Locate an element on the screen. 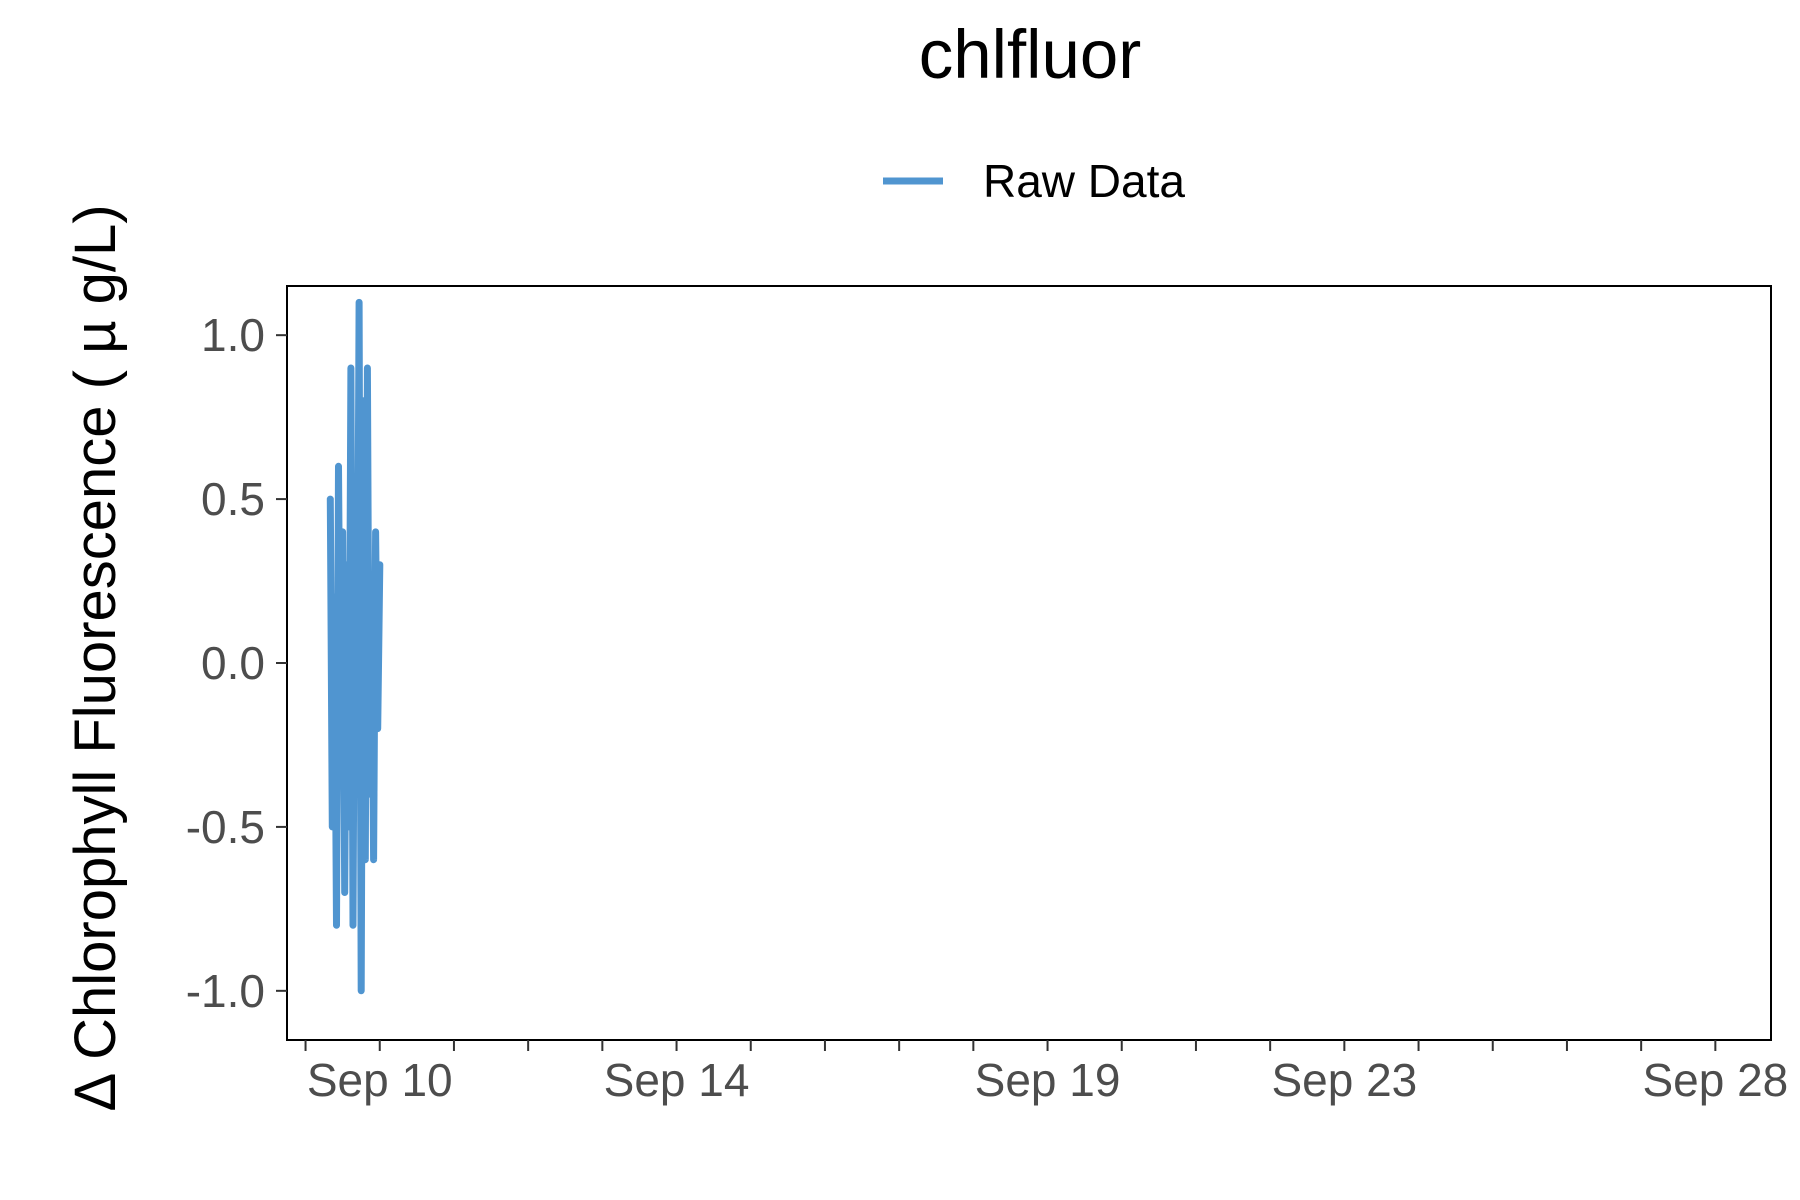 This screenshot has width=1800, height=1200. x-tick-label: Sep 28 is located at coordinates (1715, 1080).